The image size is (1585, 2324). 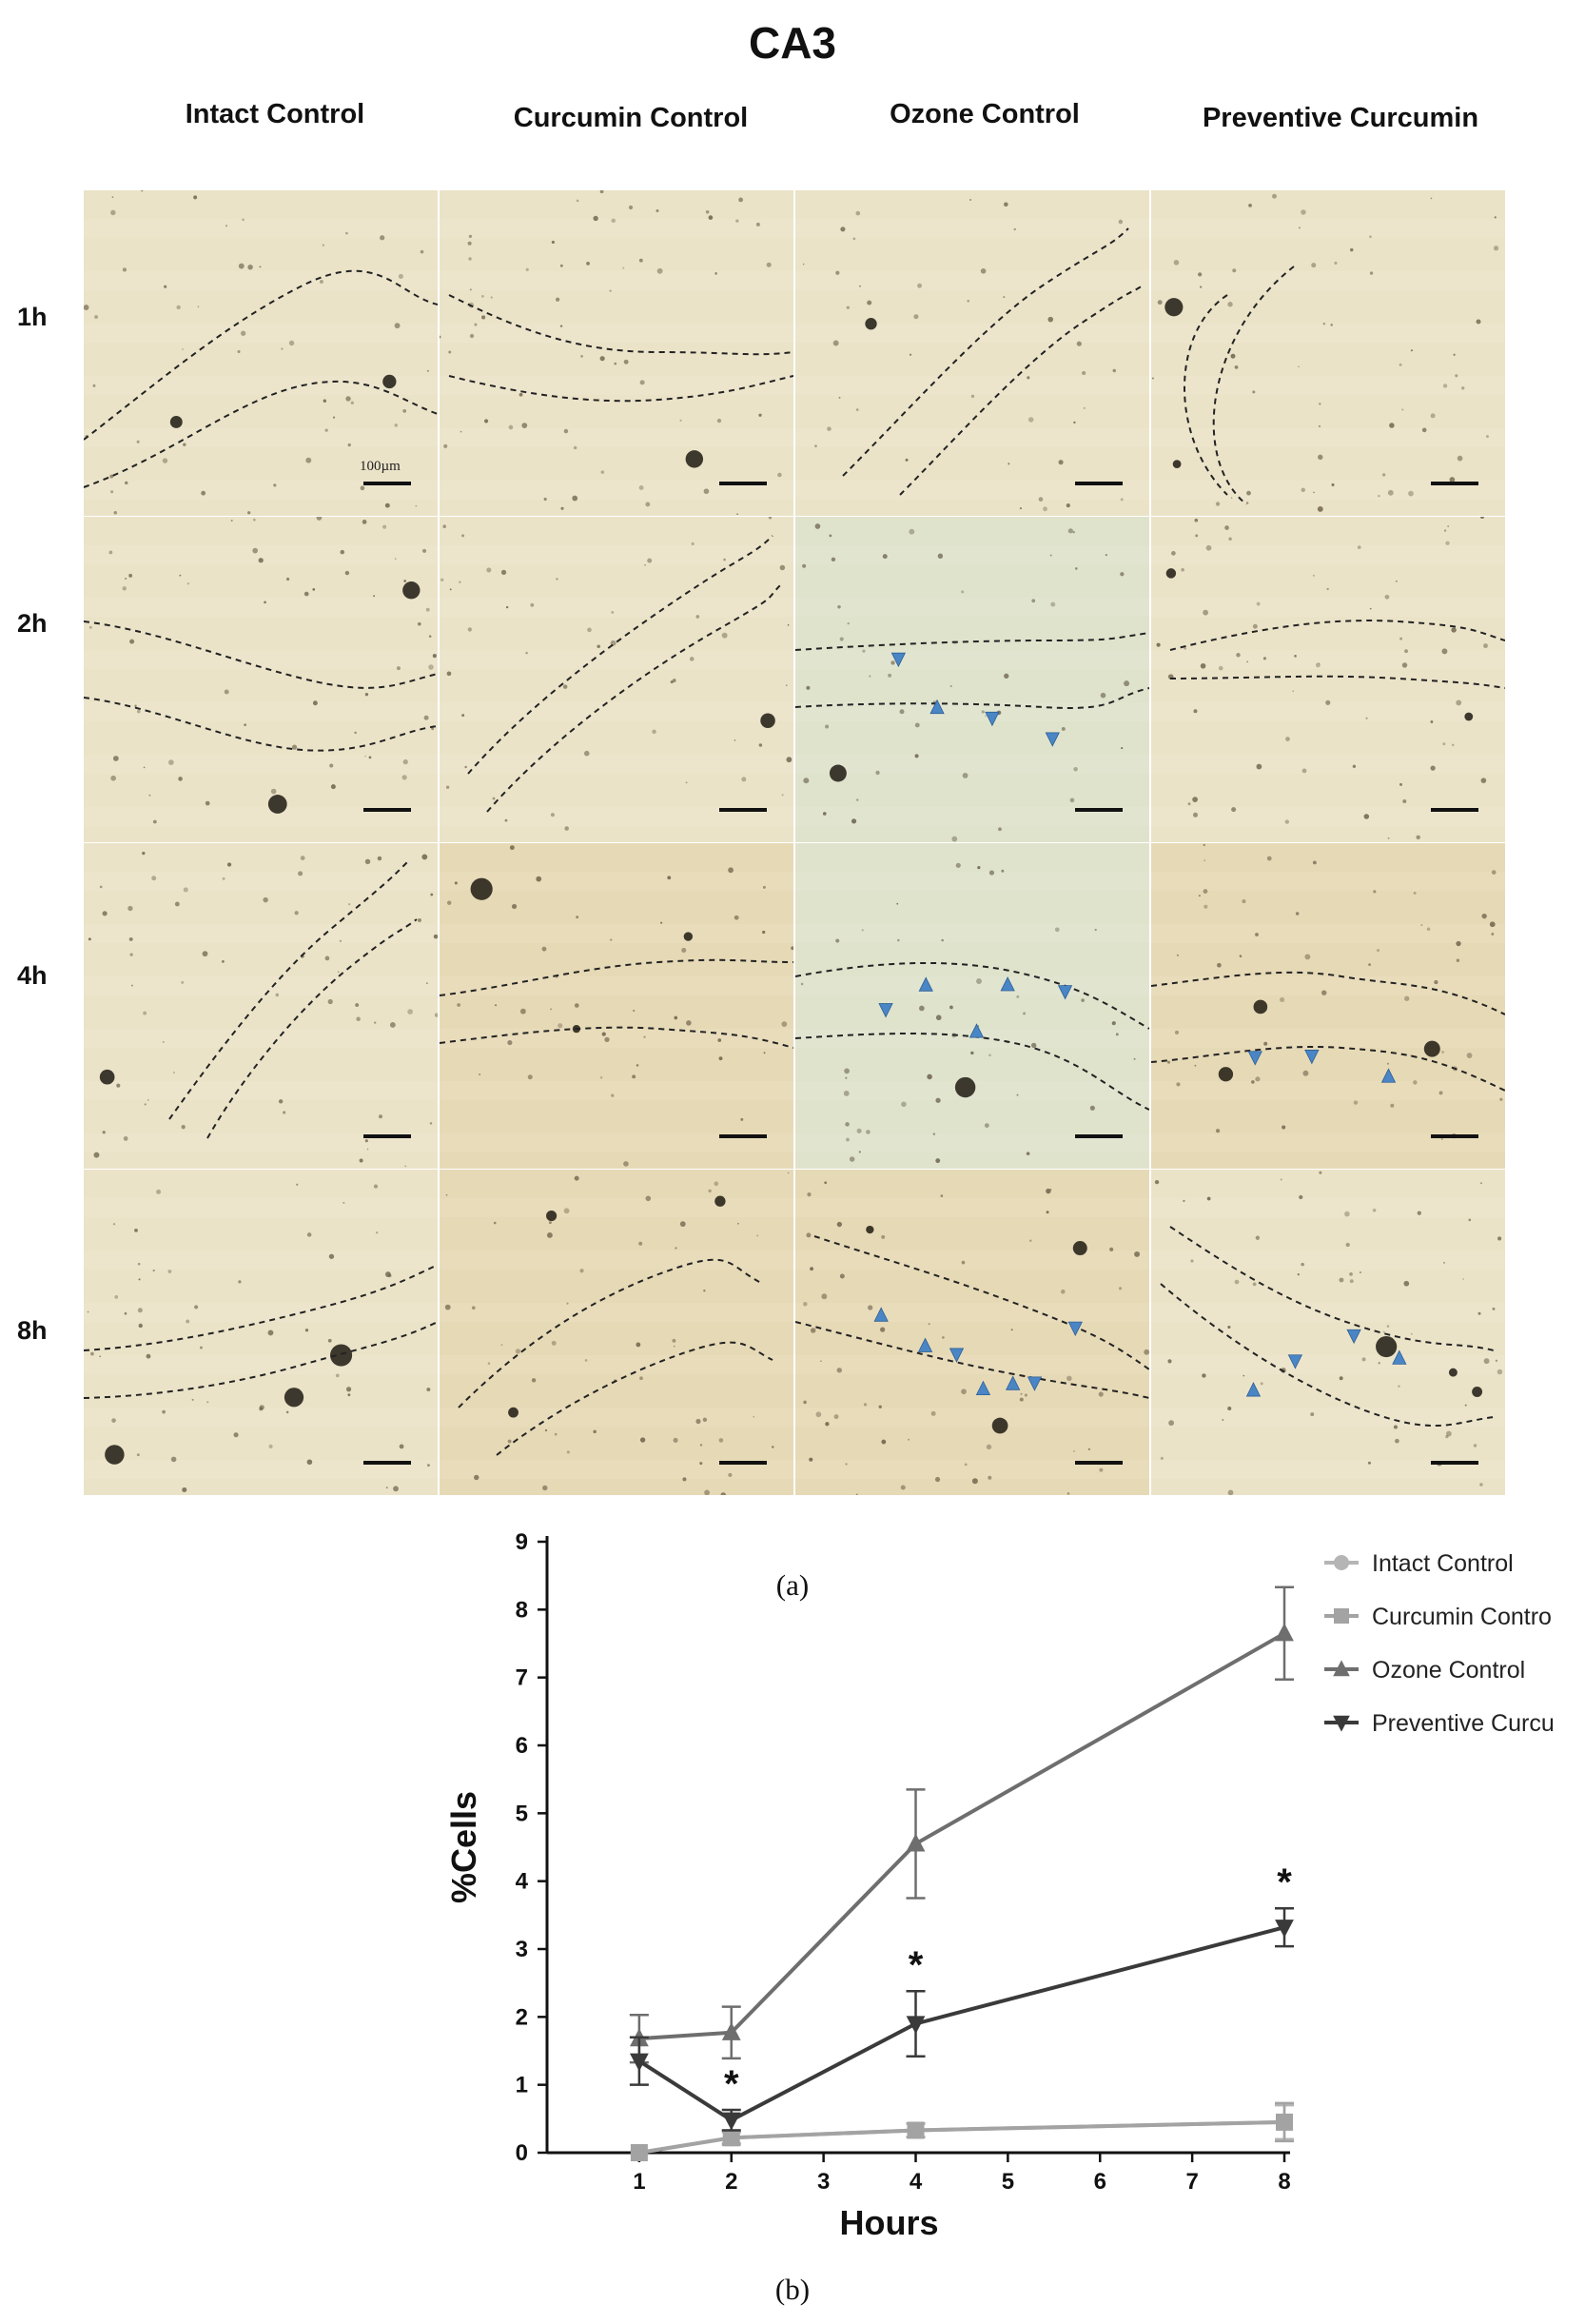 What do you see at coordinates (522, 1813) in the screenshot?
I see `y-tick-label: 5` at bounding box center [522, 1813].